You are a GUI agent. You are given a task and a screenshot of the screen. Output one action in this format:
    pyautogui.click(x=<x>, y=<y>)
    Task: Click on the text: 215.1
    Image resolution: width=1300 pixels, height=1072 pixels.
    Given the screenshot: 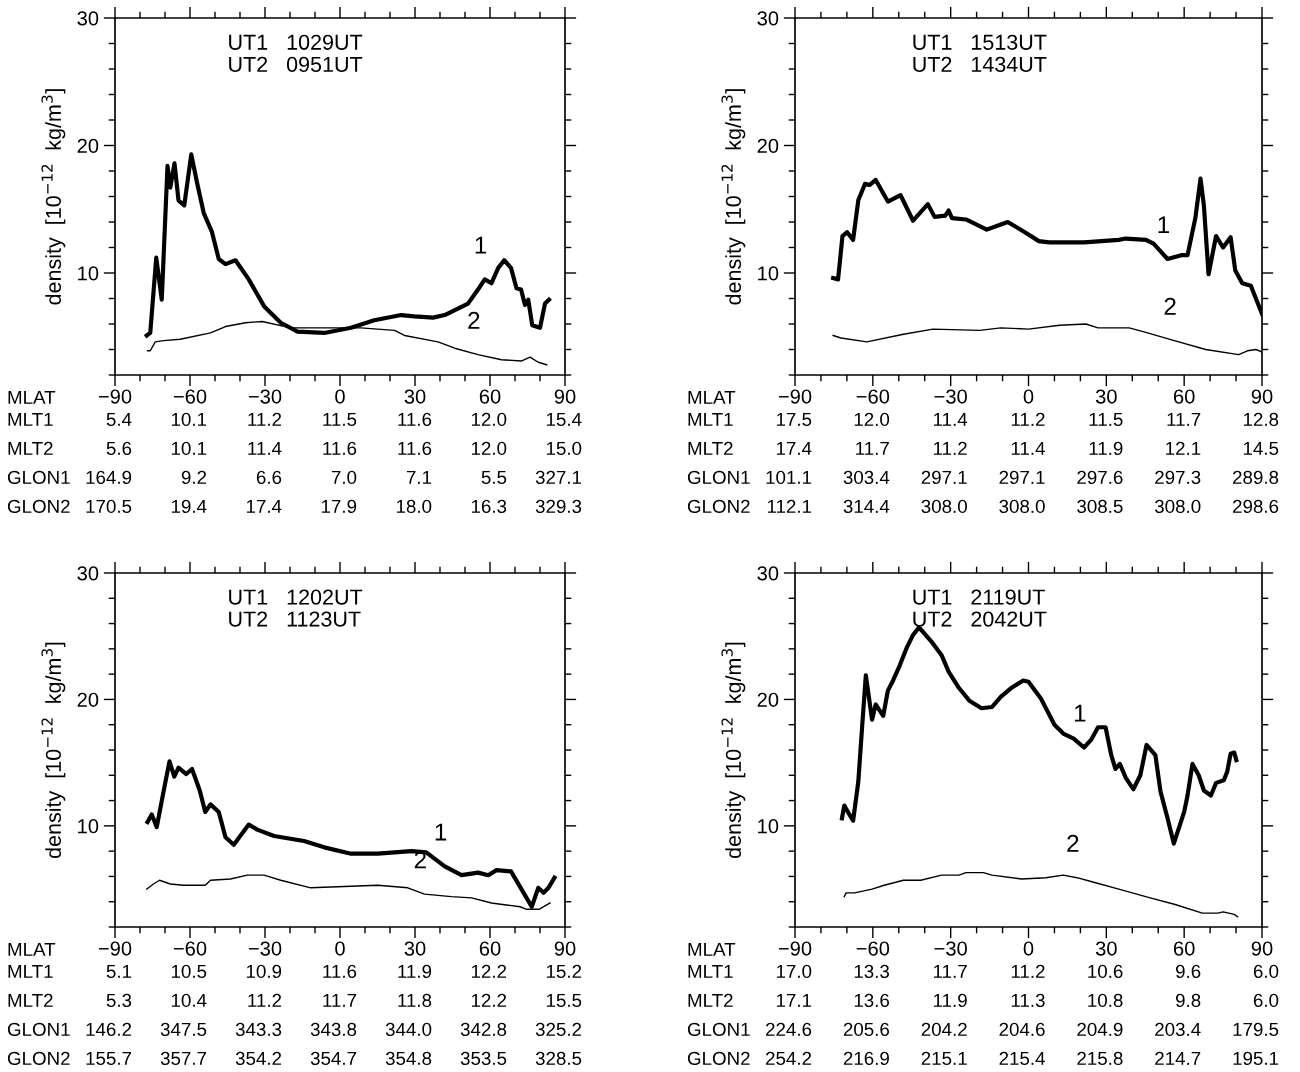 What is the action you would take?
    pyautogui.click(x=944, y=1058)
    